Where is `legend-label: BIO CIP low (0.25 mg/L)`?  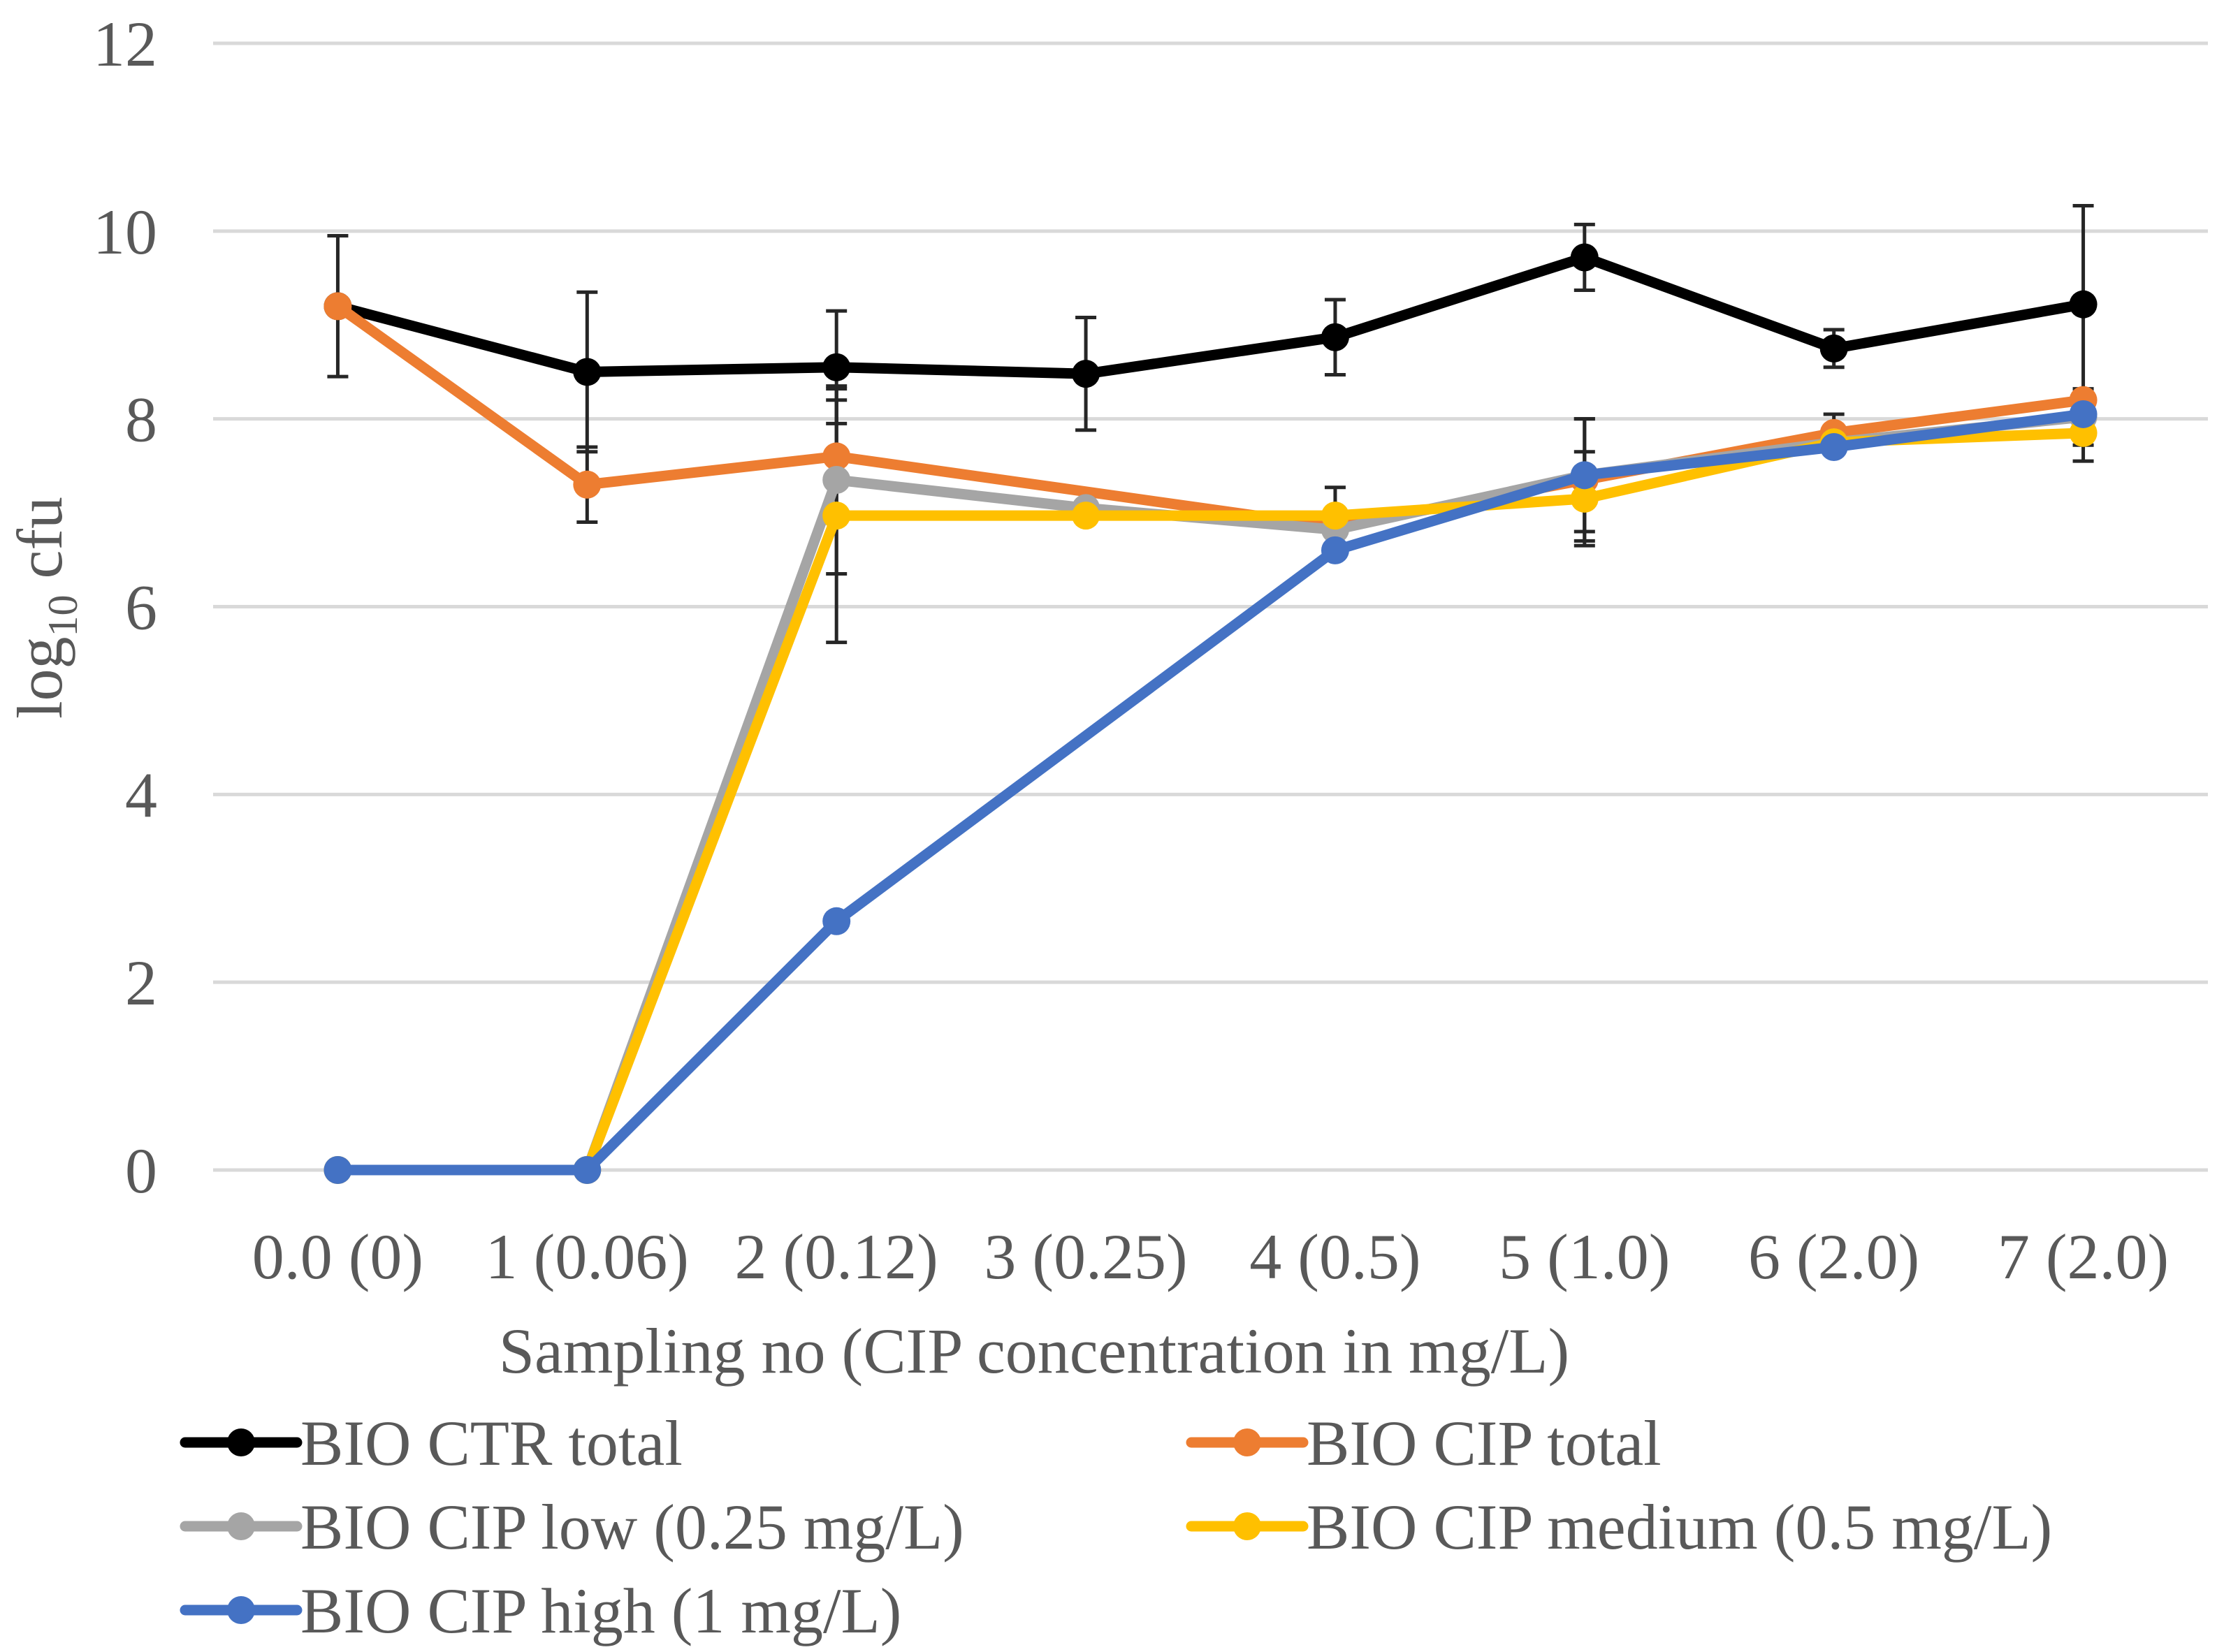 legend-label: BIO CIP low (0.25 mg/L) is located at coordinates (632, 1527).